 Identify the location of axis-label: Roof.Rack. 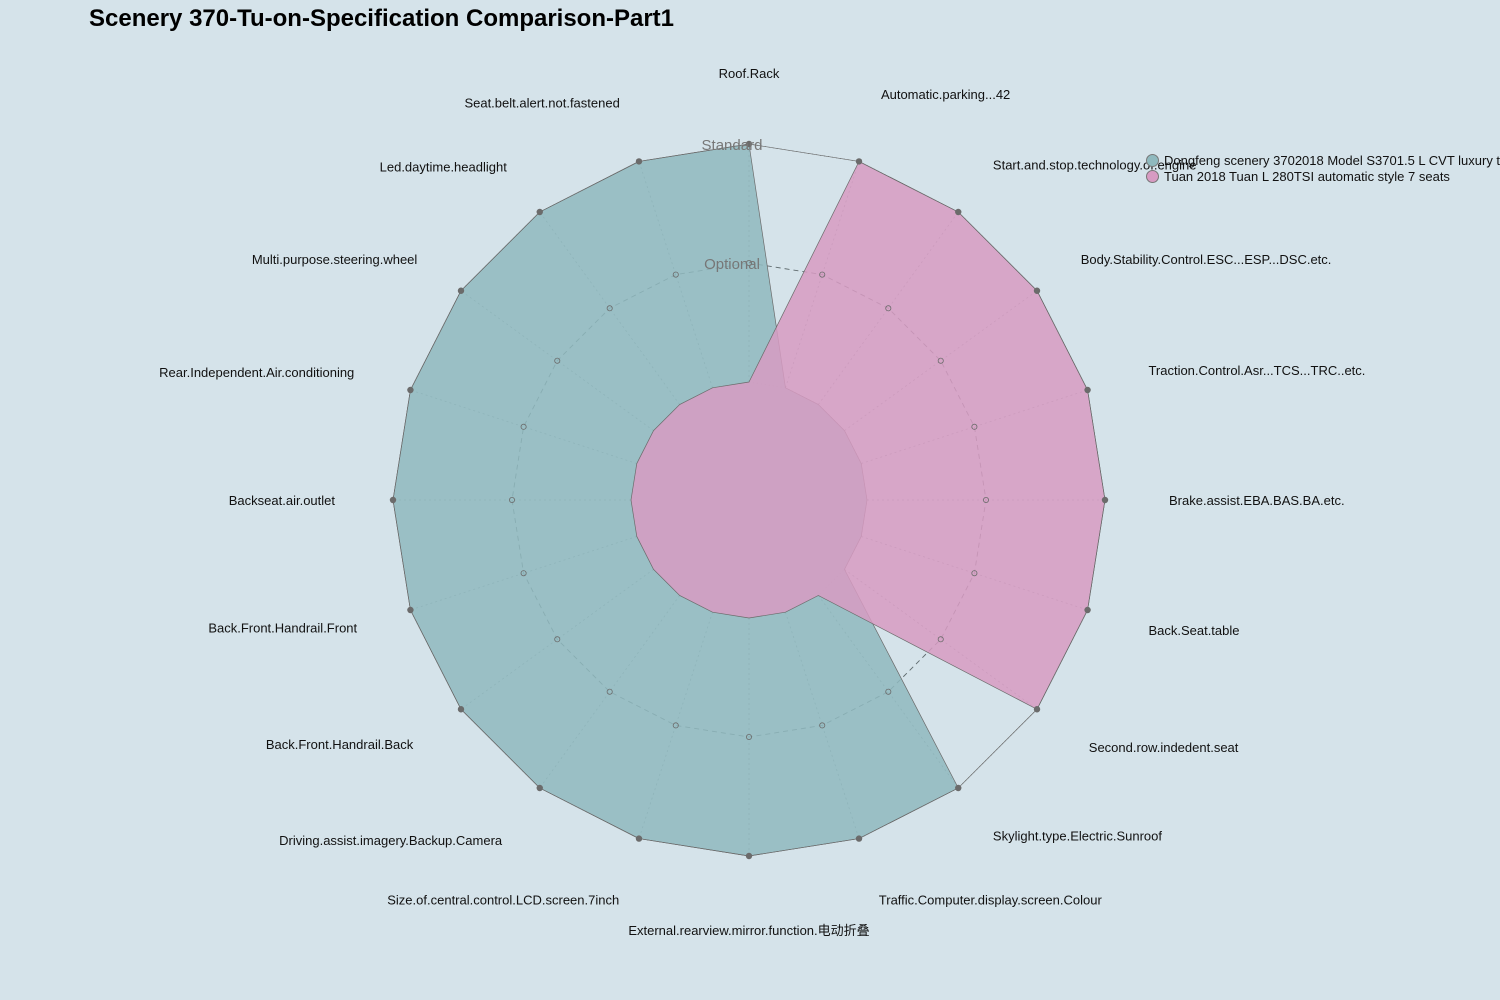
(749, 73).